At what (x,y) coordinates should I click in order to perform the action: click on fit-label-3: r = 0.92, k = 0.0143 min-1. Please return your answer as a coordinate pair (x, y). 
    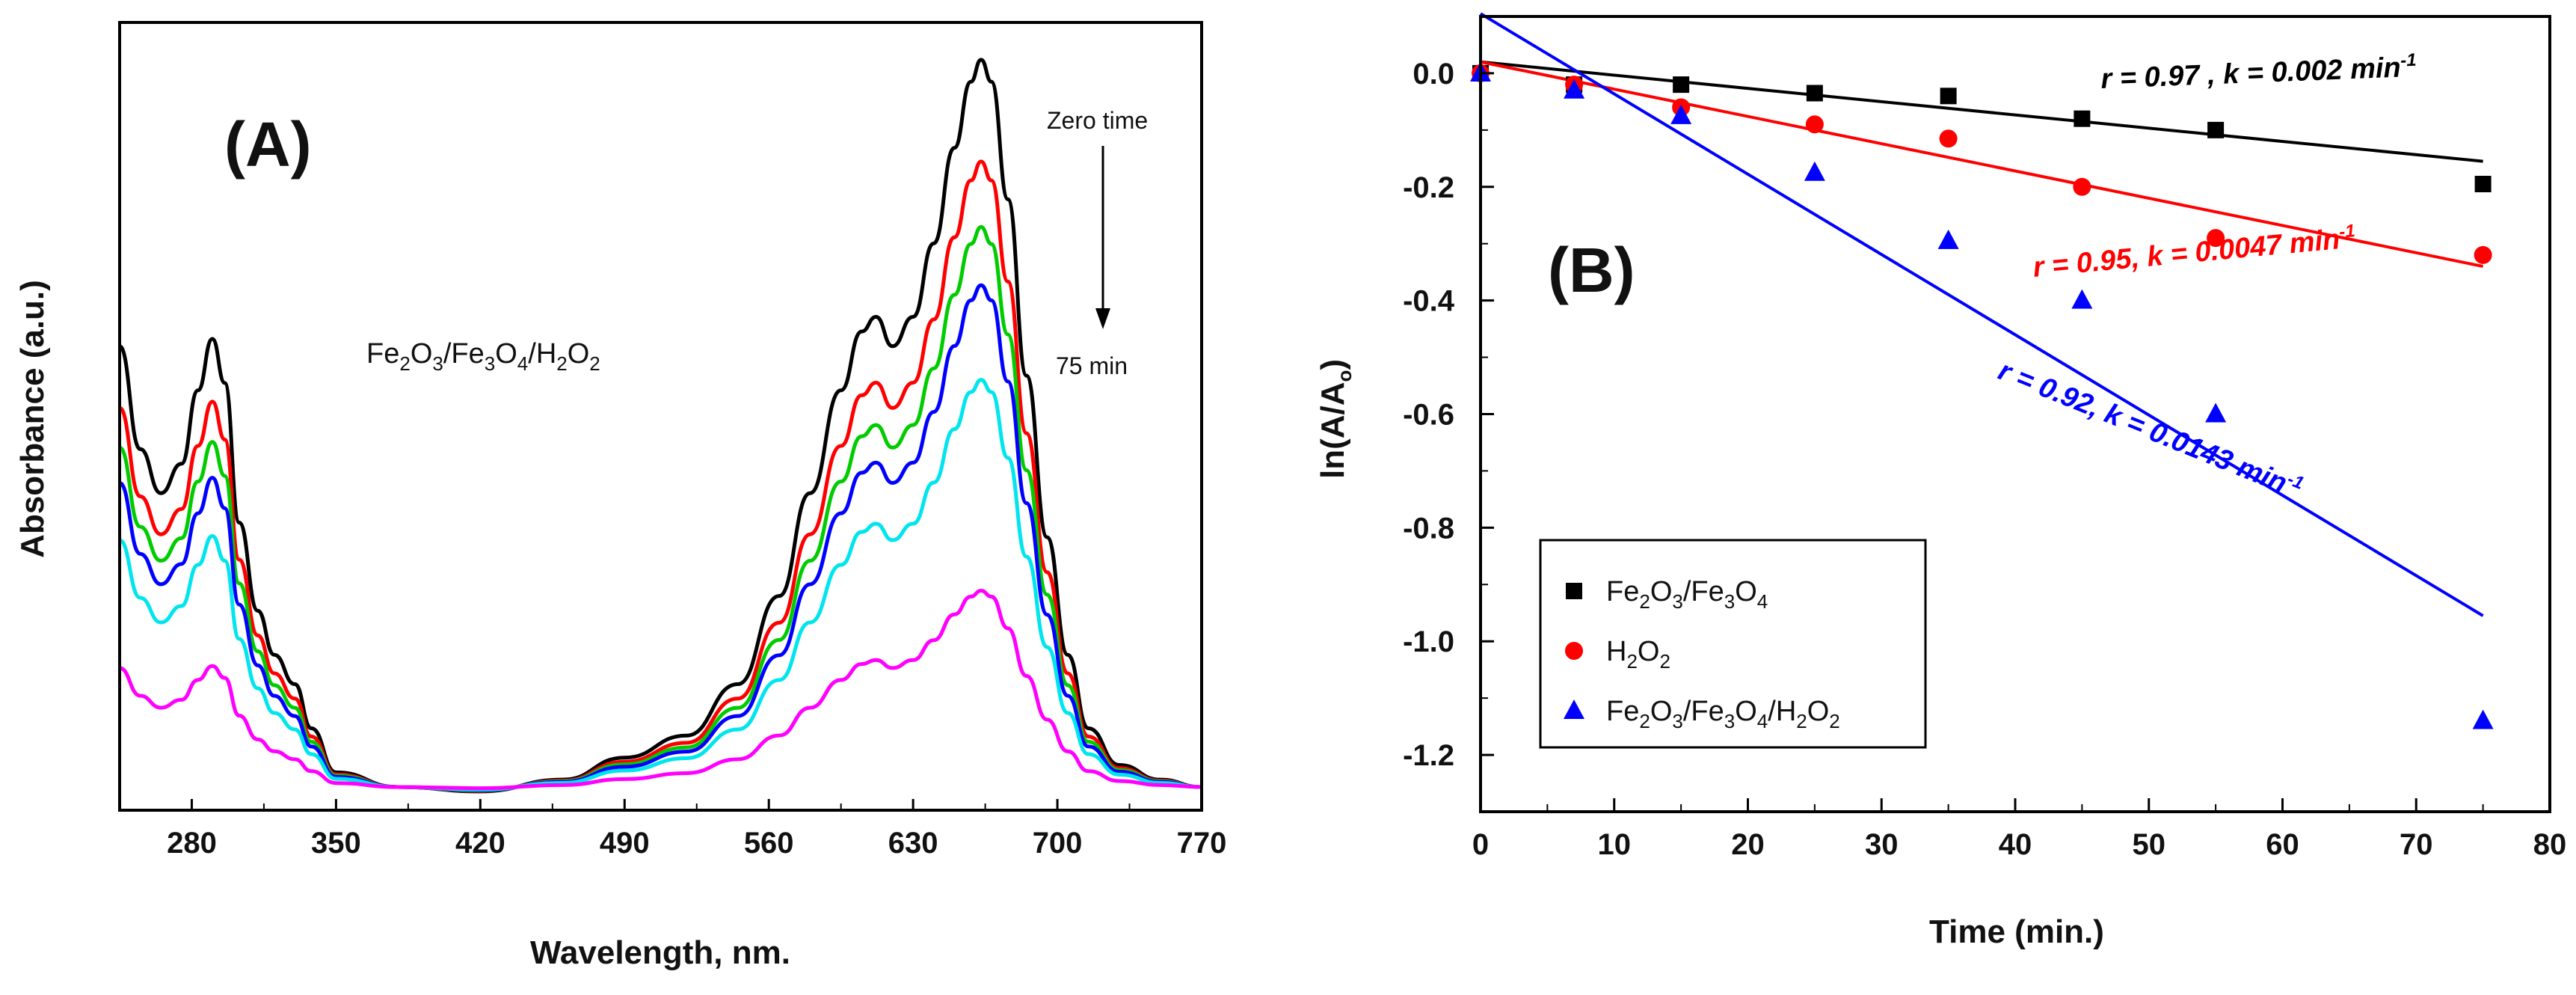
    Looking at the image, I should click on (2150, 430).